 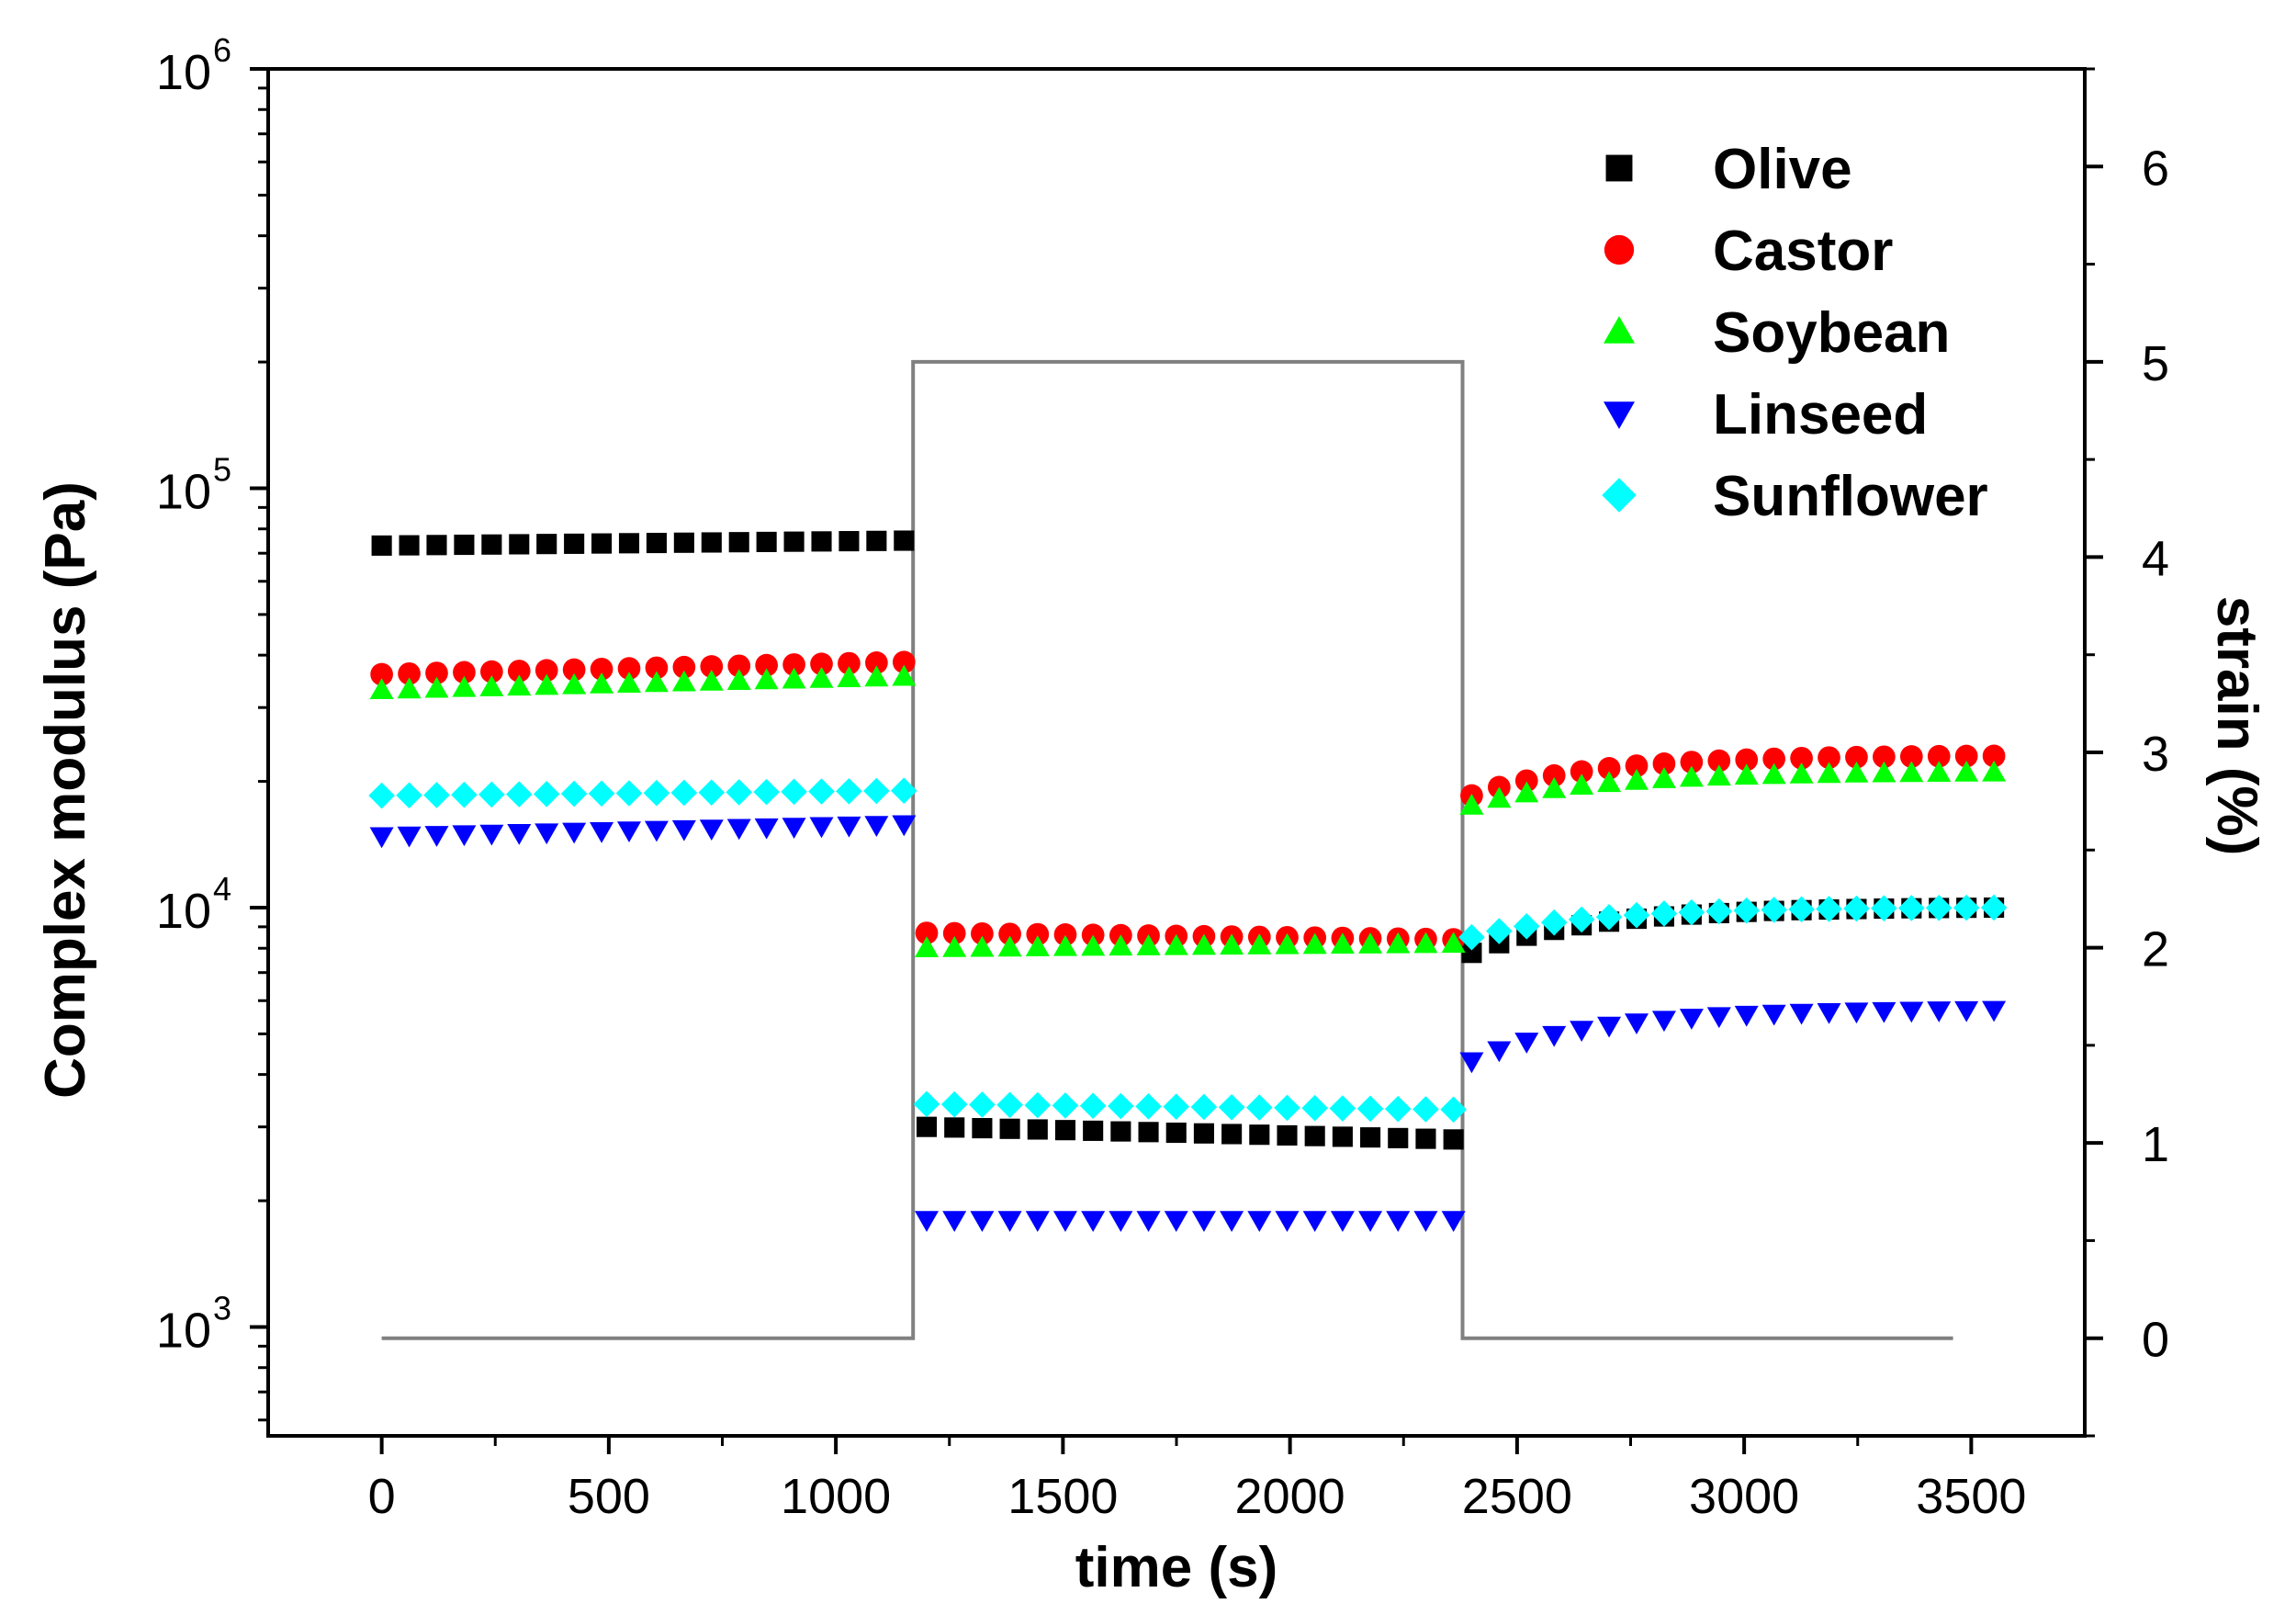 I want to click on x-tick-label: 3500, so click(x=1971, y=1496).